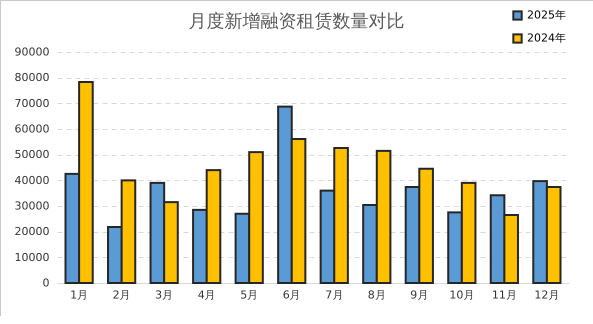  Describe the element at coordinates (32, 77) in the screenshot. I see `y-tick-label: 80000` at that location.